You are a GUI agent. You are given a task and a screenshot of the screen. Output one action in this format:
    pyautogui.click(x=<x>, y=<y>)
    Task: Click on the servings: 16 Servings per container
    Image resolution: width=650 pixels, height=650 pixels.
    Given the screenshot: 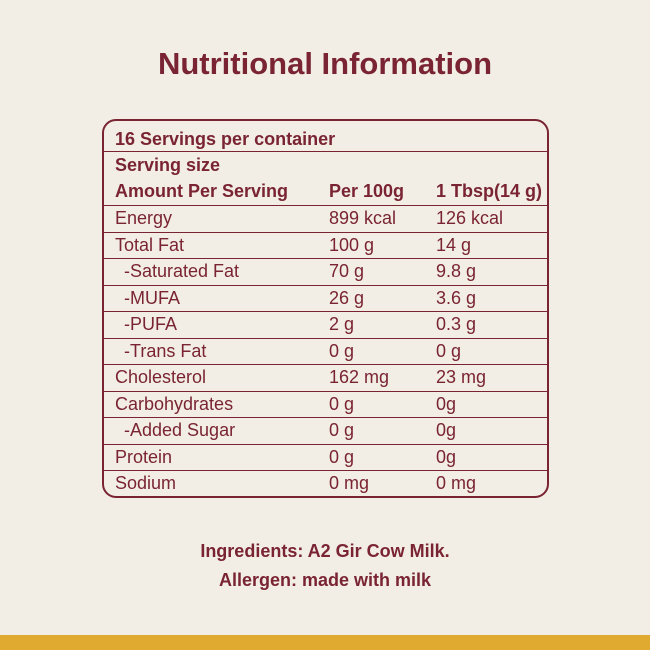 What is the action you would take?
    pyautogui.click(x=225, y=139)
    